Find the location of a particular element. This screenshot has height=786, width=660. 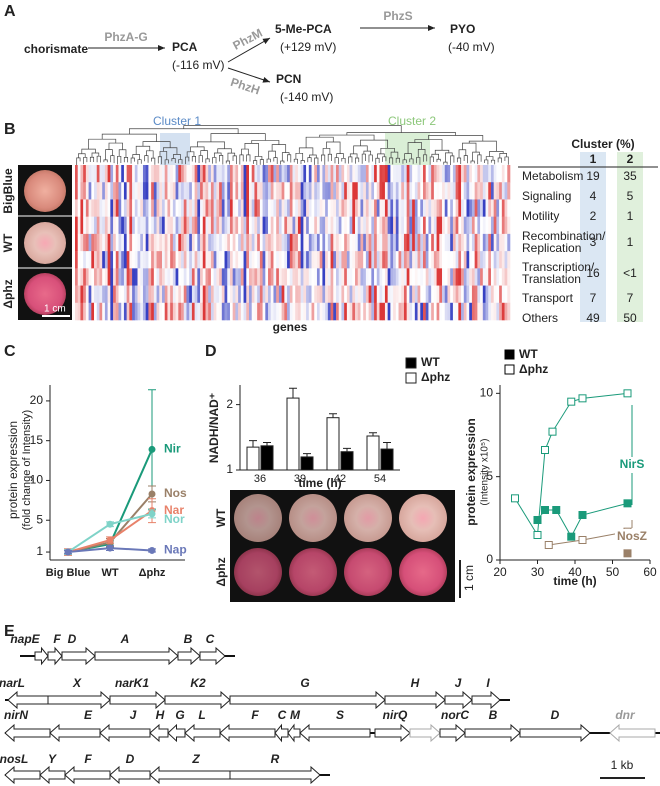

x-tick-label: 20 is located at coordinates (500, 572).